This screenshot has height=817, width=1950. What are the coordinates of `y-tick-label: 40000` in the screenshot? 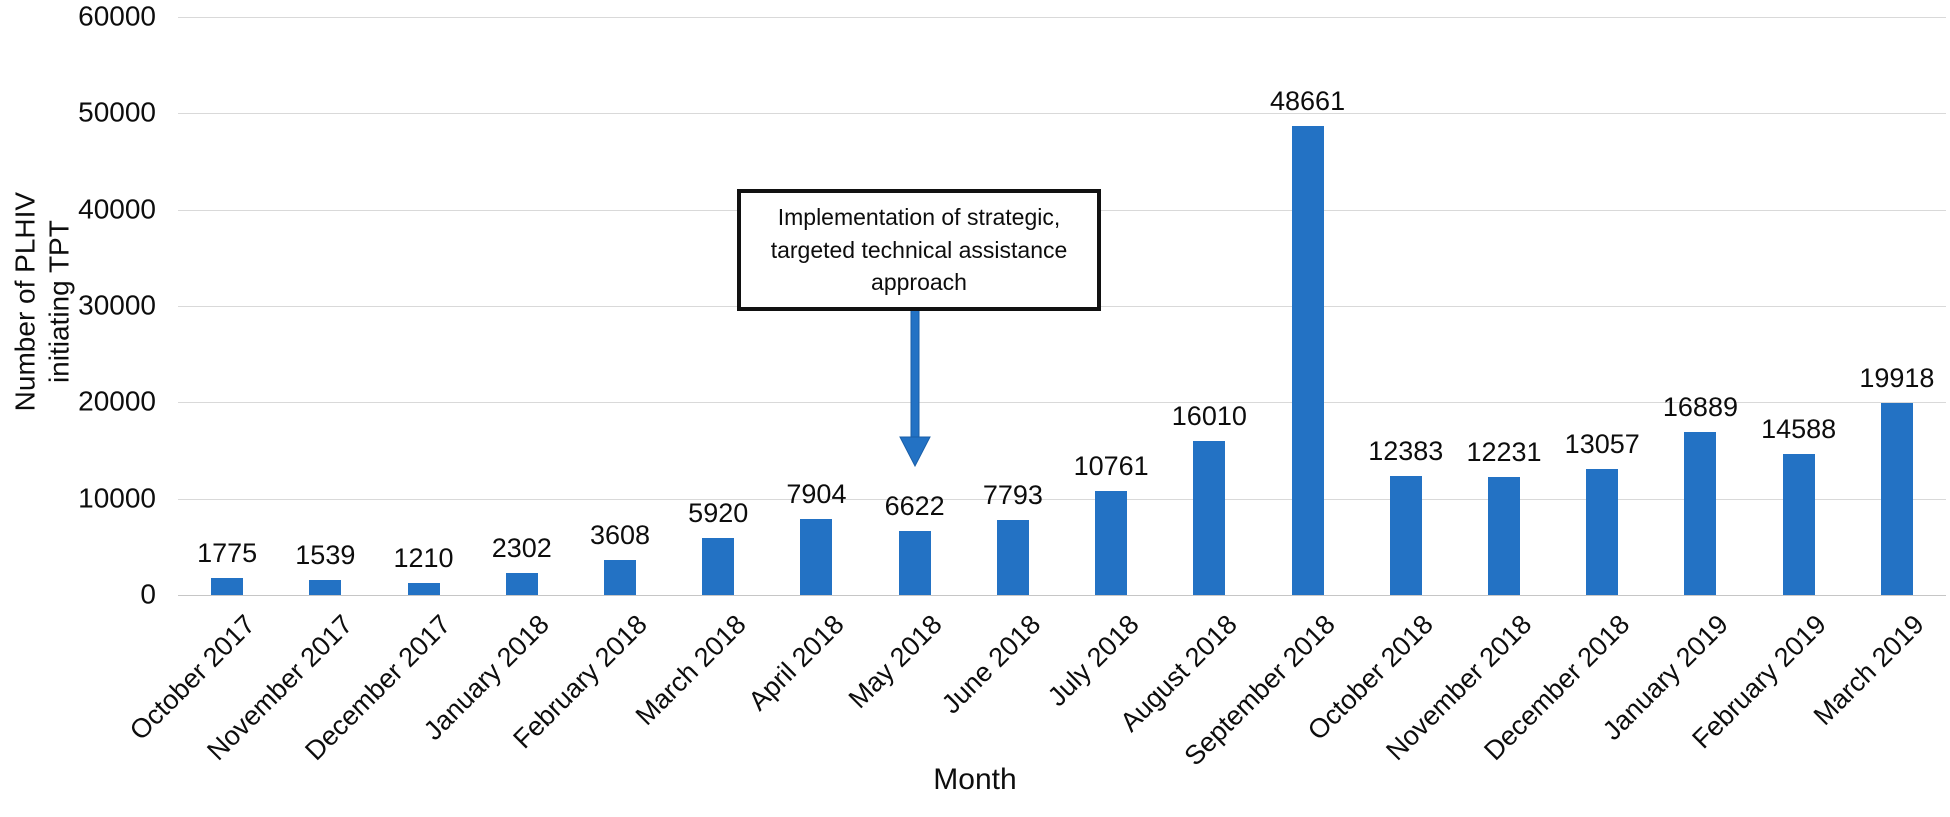 It's located at (117, 209).